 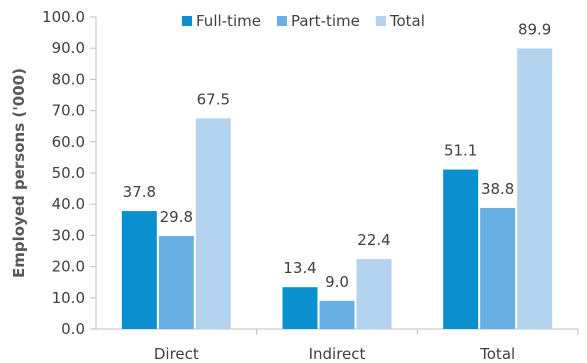 I want to click on data-label: 22.4, so click(x=373, y=240).